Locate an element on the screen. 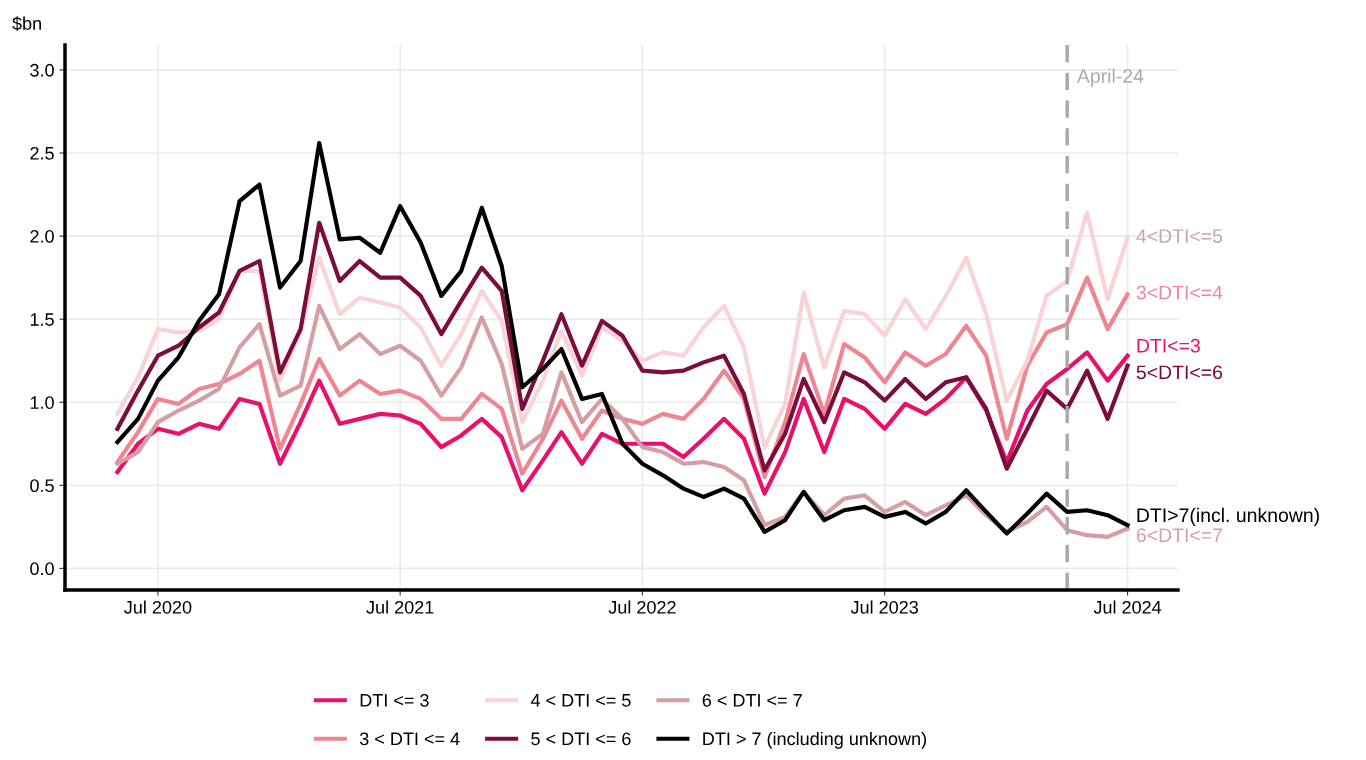 The image size is (1366, 760). legend-label: 6 < DTI <= 7 is located at coordinates (752, 700).